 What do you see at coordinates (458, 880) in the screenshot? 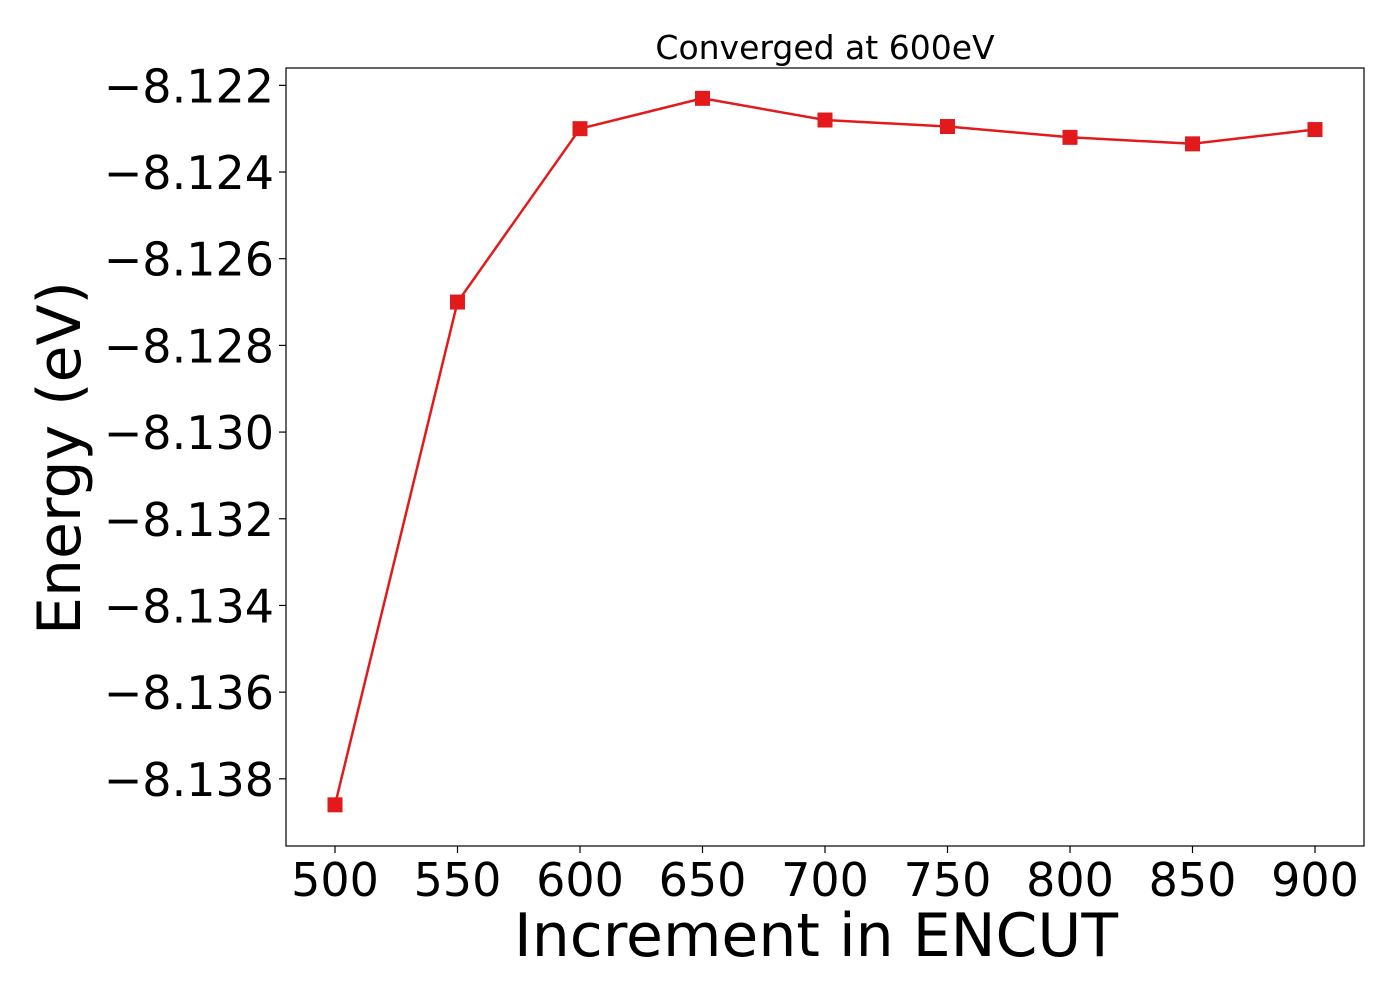
I see `x-tick-label: 550` at bounding box center [458, 880].